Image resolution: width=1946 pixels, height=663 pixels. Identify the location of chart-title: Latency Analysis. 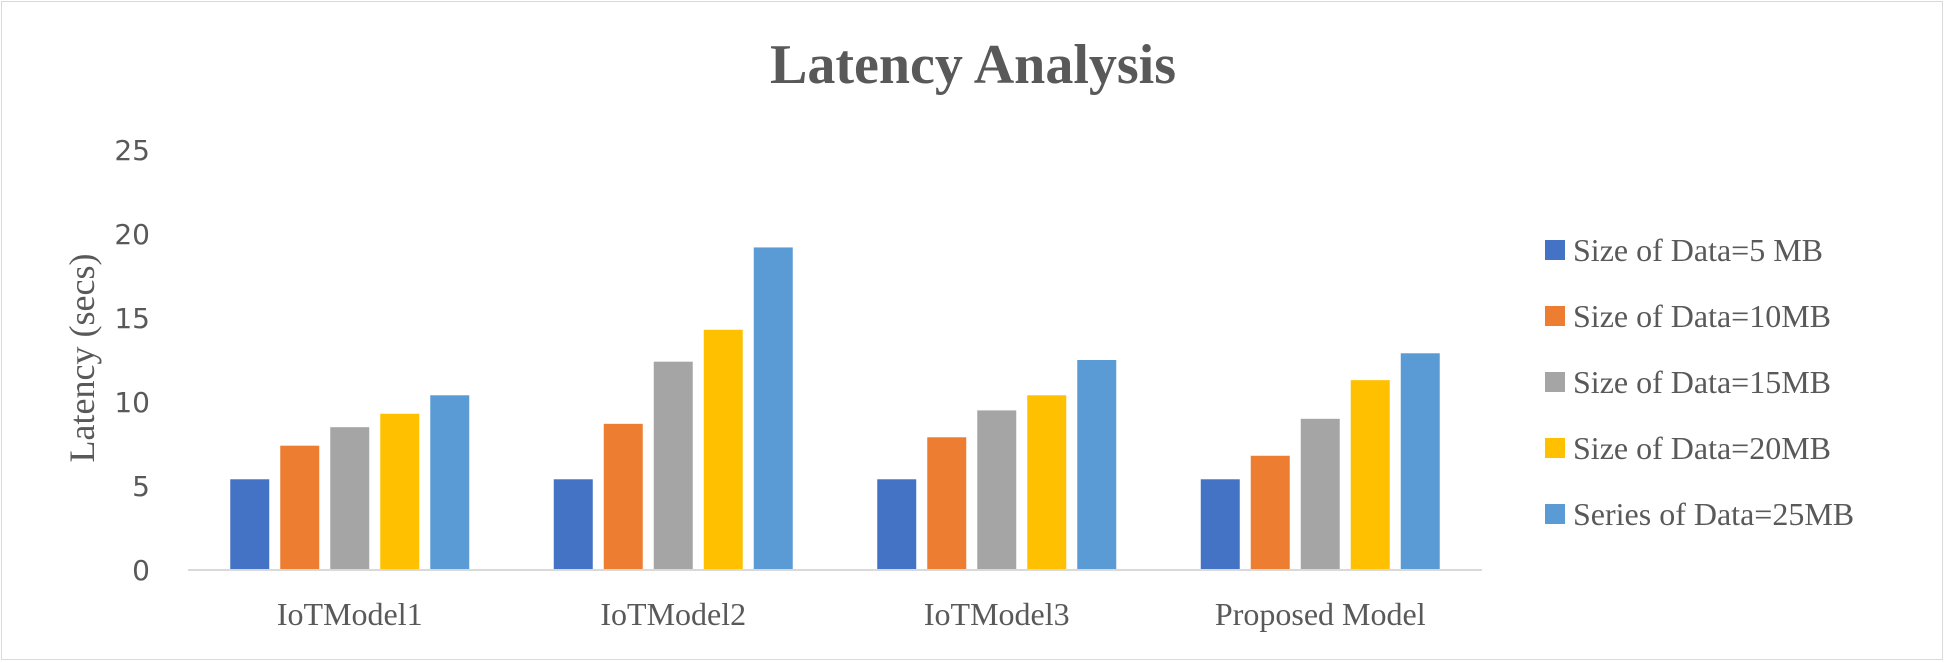
(973, 65).